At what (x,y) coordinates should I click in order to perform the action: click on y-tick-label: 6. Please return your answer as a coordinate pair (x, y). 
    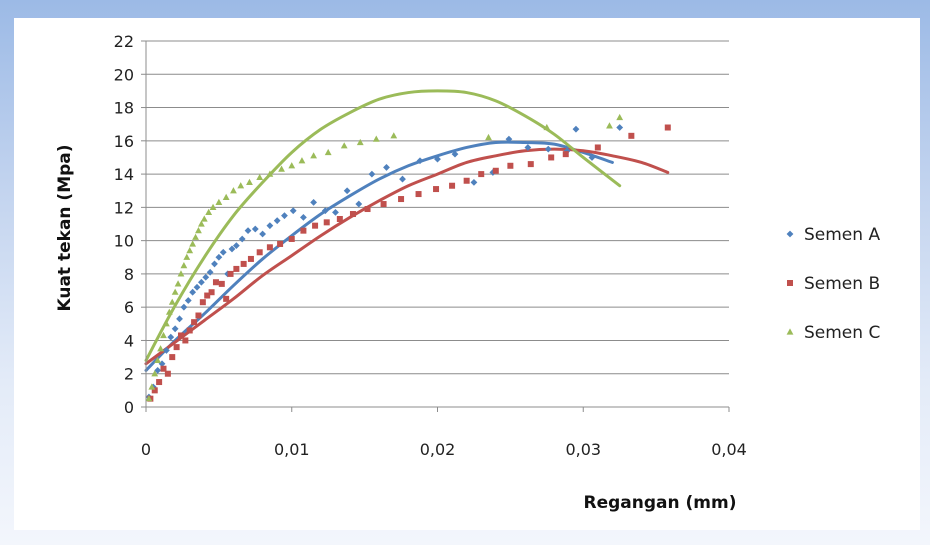
    Looking at the image, I should click on (129, 307).